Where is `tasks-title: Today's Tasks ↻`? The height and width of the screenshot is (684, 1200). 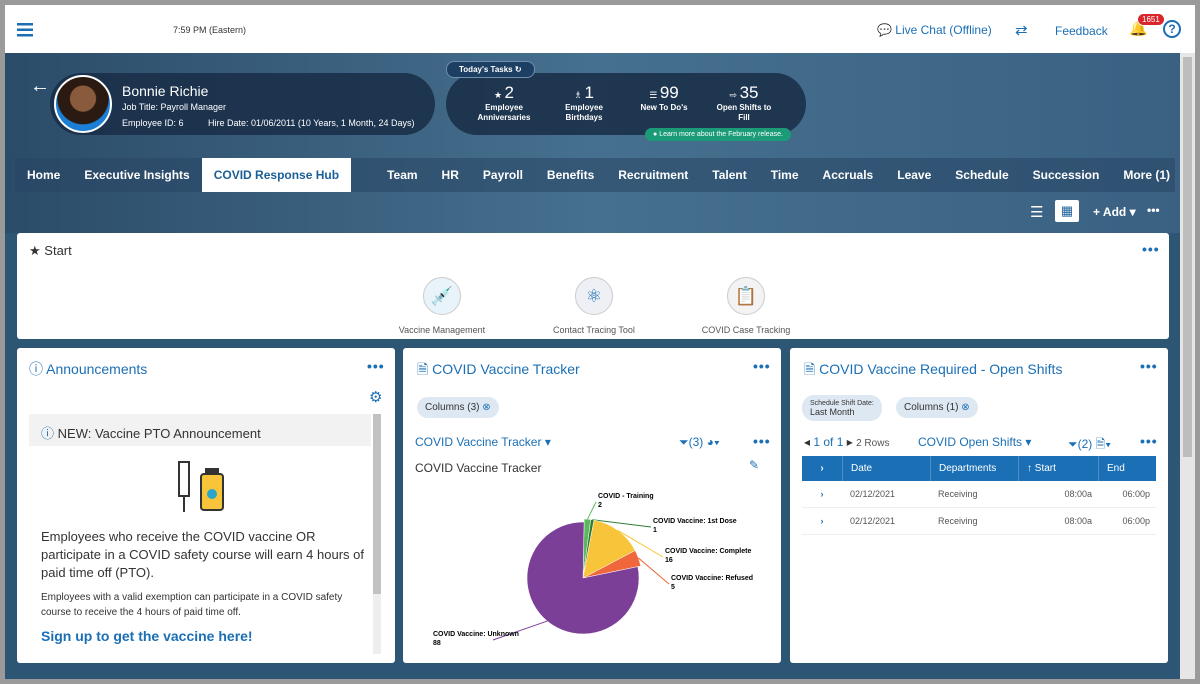
tasks-title: Today's Tasks ↻ is located at coordinates (490, 69).